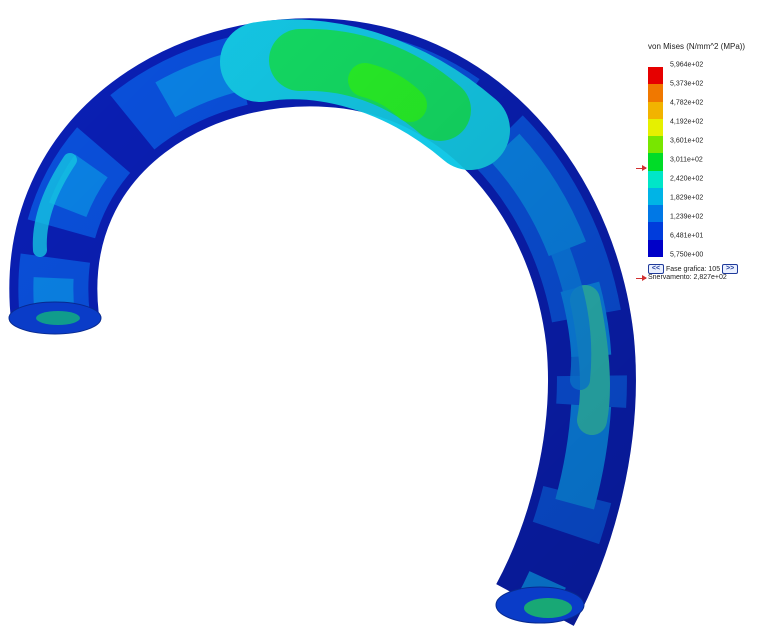  I want to click on plot-step-control: << Fase grafica: 105 >>, so click(693, 269).